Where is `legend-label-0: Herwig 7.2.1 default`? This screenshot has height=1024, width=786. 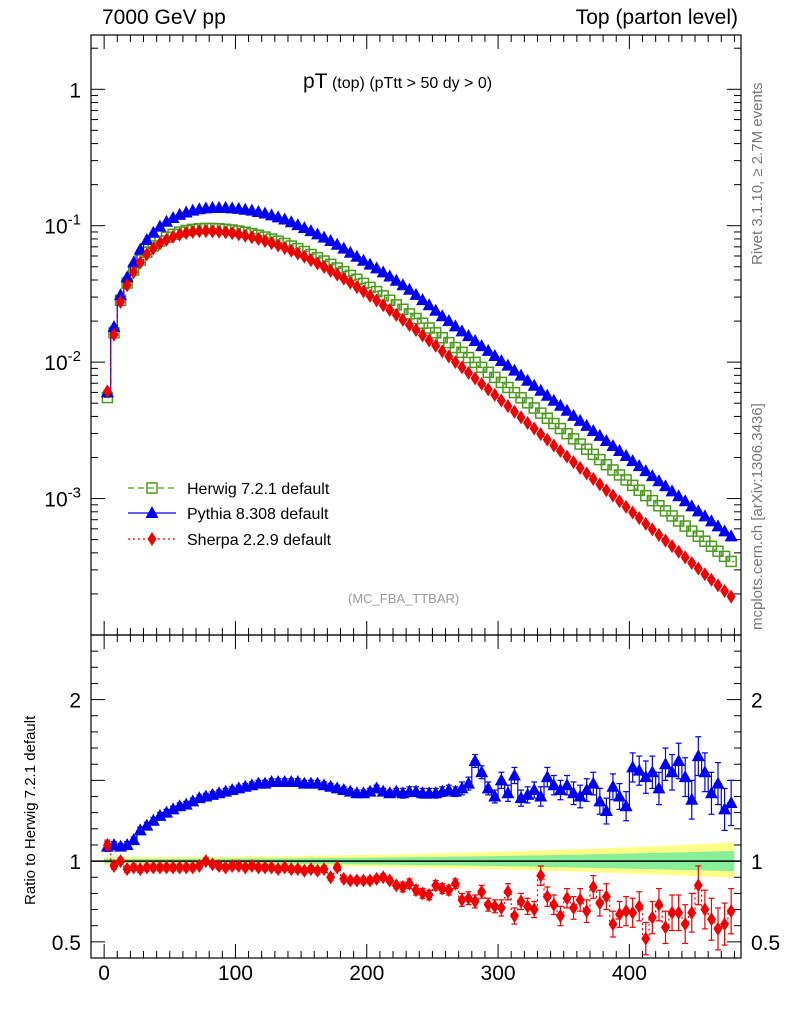
legend-label-0: Herwig 7.2.1 default is located at coordinates (258, 489).